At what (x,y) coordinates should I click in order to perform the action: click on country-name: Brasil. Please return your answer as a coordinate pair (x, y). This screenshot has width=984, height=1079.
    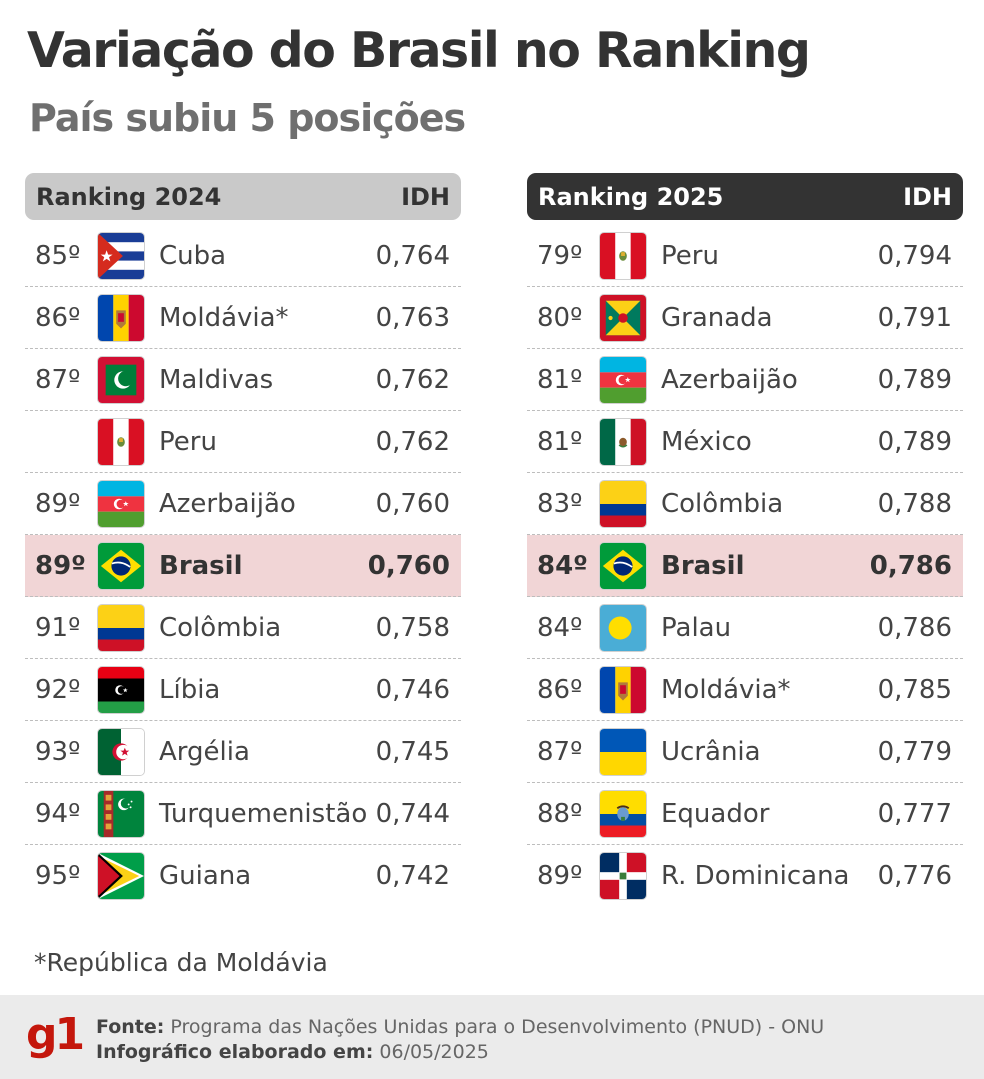
    Looking at the image, I should click on (703, 565).